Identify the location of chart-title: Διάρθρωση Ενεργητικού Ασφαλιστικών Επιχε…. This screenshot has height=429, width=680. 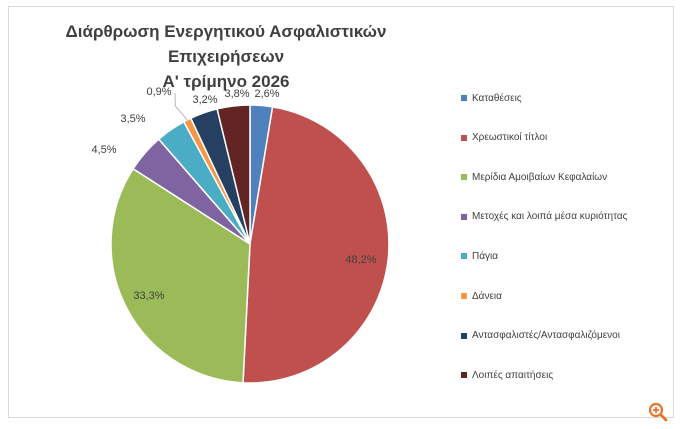
(226, 56).